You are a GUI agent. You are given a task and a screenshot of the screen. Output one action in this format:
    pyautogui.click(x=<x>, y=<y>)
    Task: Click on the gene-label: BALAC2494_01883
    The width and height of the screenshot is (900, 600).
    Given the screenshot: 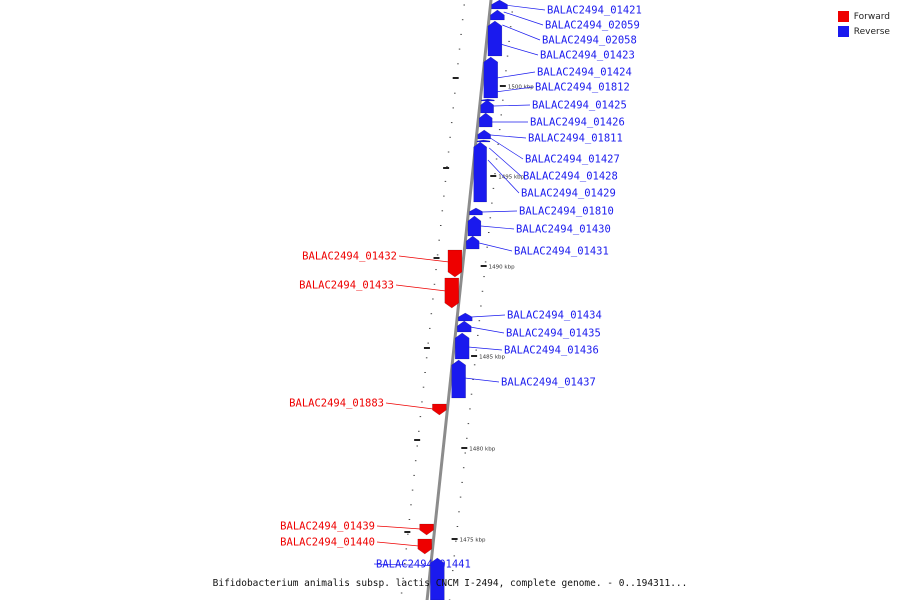 What is the action you would take?
    pyautogui.click(x=336, y=404)
    